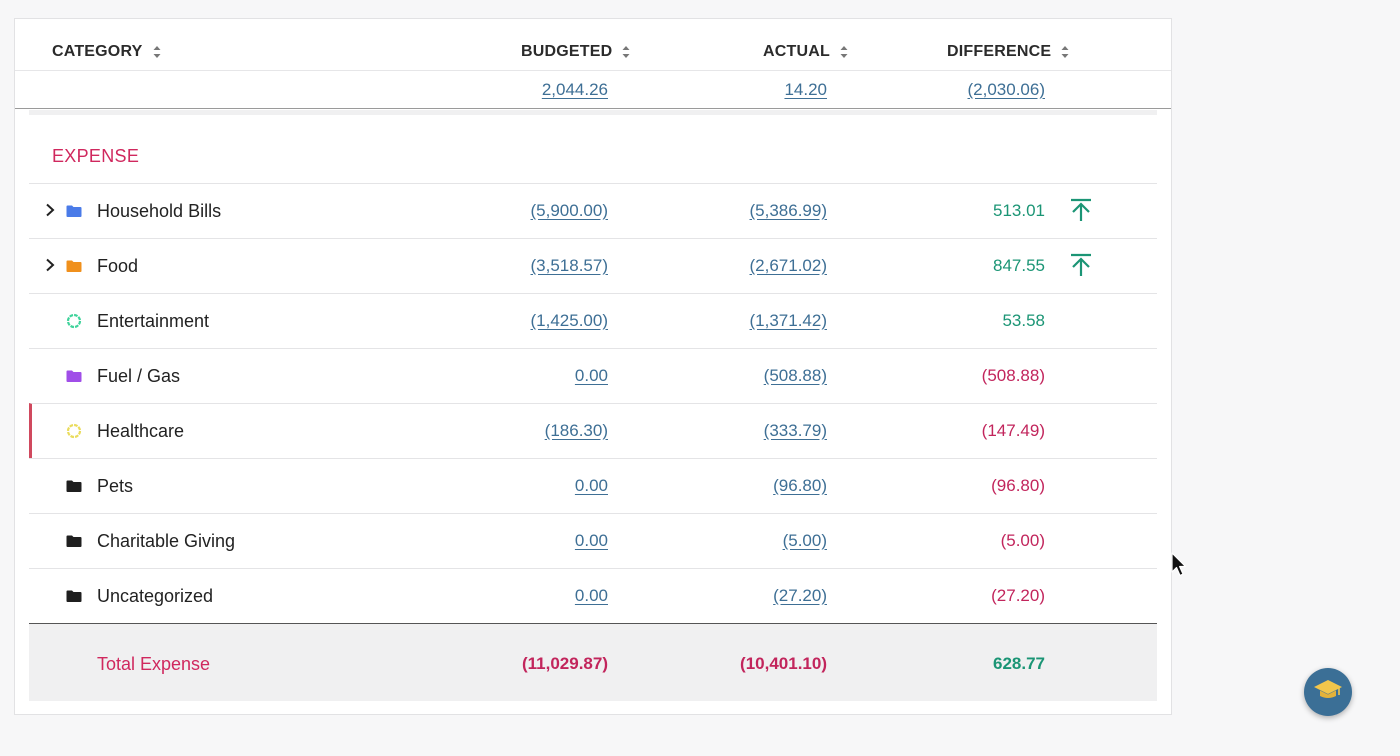  I want to click on column-header-difference: DIFFERENCE, so click(1008, 52).